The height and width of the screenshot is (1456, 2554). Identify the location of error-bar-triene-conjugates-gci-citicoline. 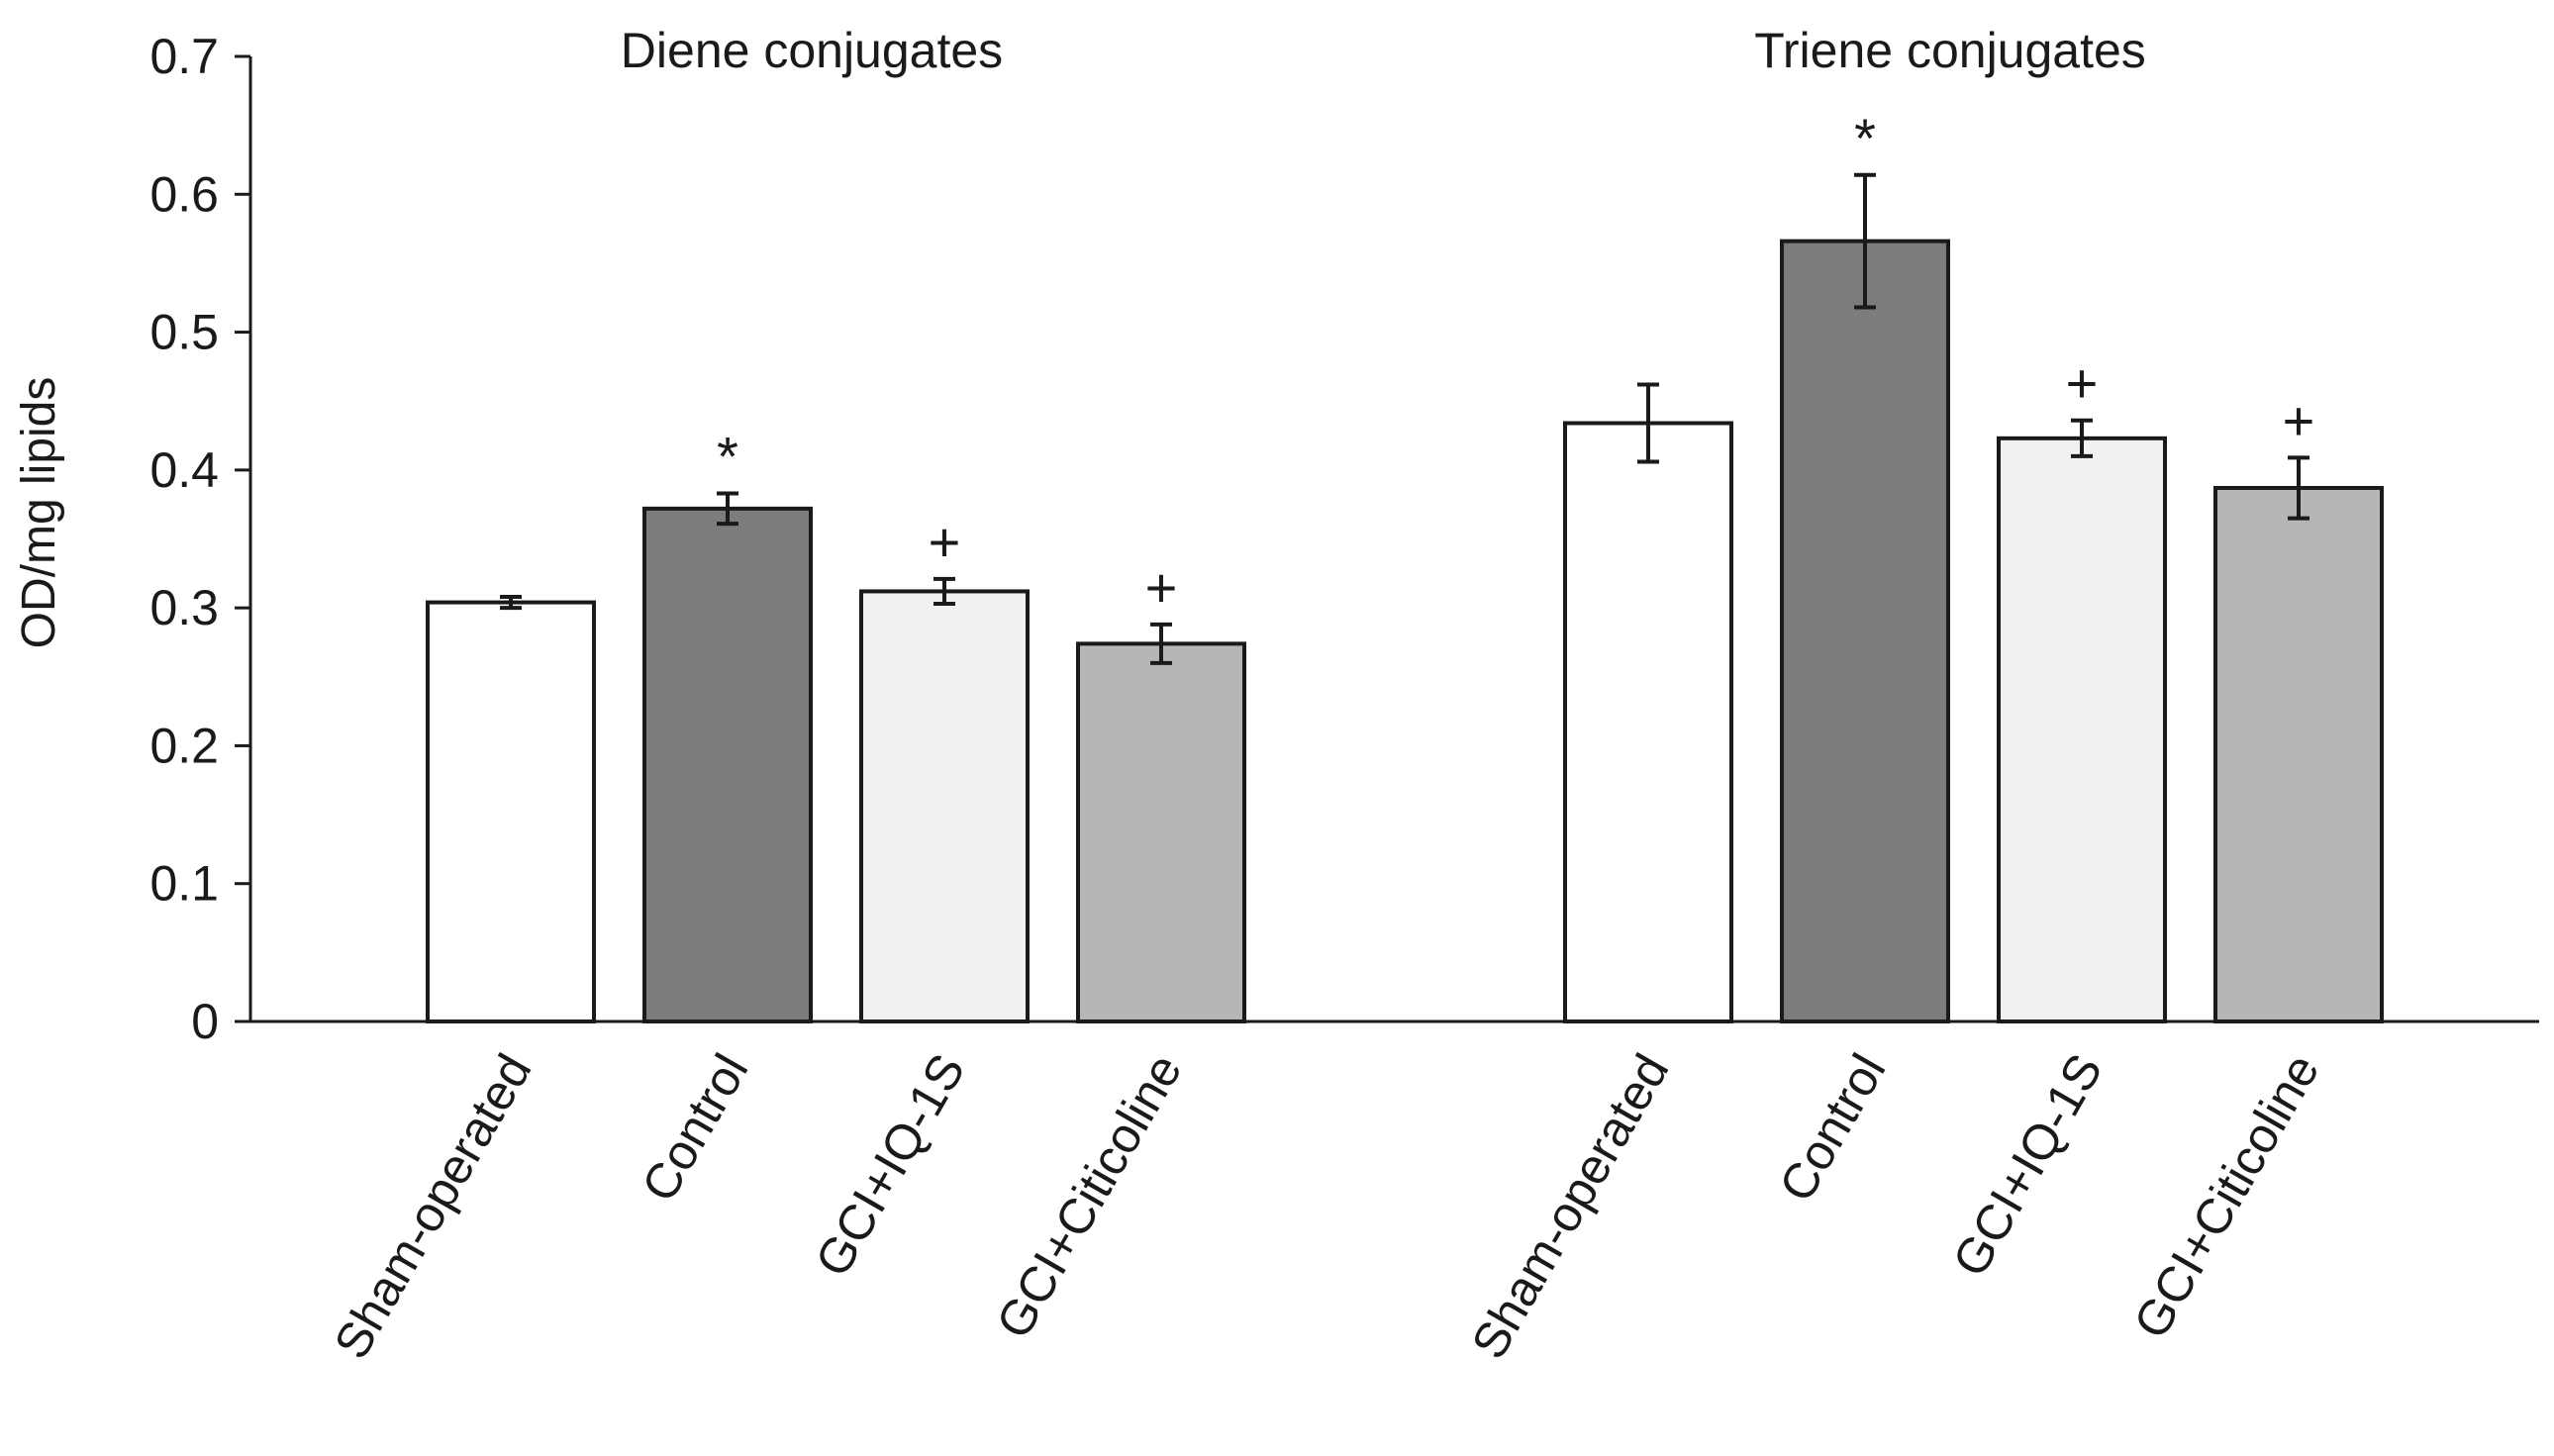
(2298, 488).